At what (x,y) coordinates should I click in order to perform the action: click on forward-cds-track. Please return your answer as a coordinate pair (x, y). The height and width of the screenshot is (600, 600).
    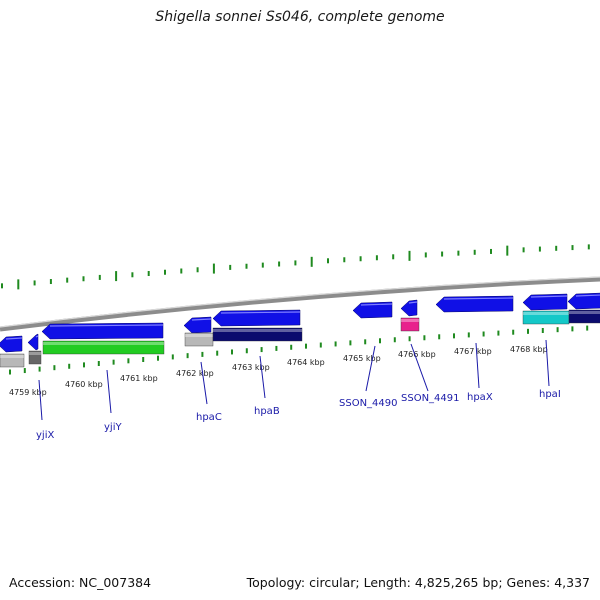
    Looking at the image, I should click on (300, 322).